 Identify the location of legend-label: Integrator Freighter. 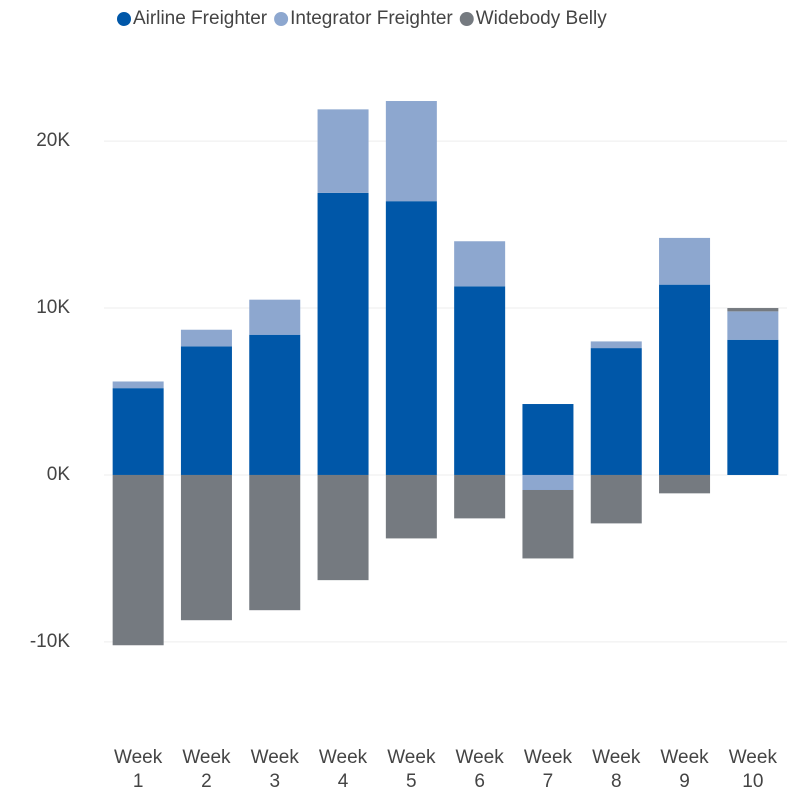
(371, 18).